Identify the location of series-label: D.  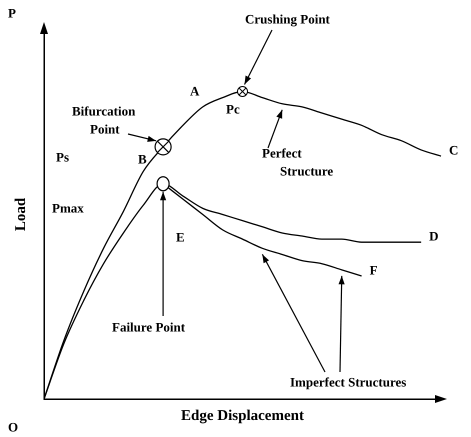
(434, 236).